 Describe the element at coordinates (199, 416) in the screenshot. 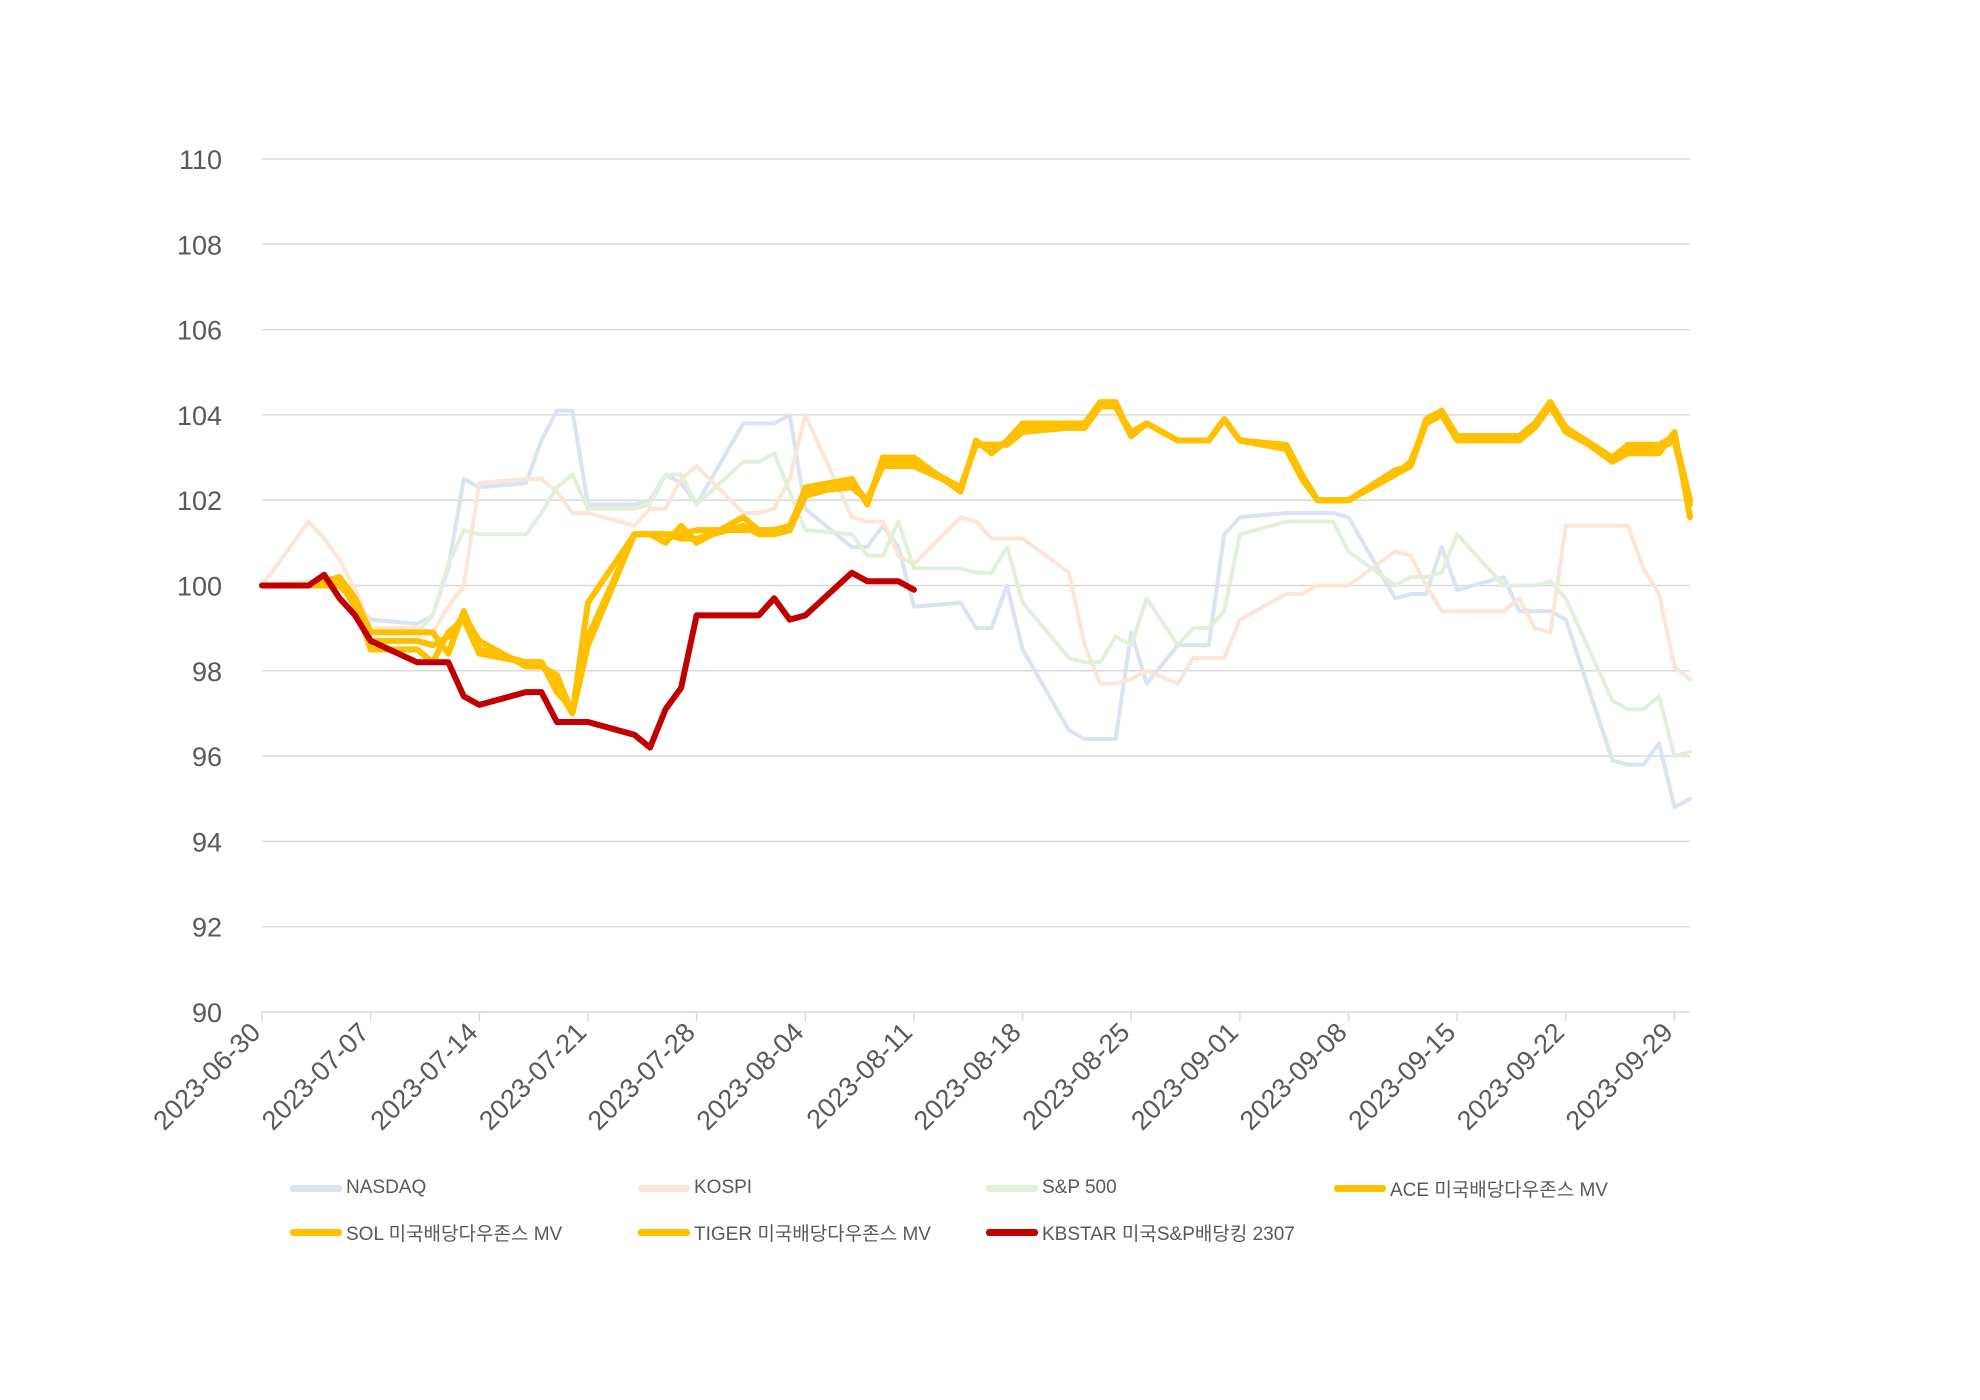

I see `y-tick-label-104: 104` at that location.